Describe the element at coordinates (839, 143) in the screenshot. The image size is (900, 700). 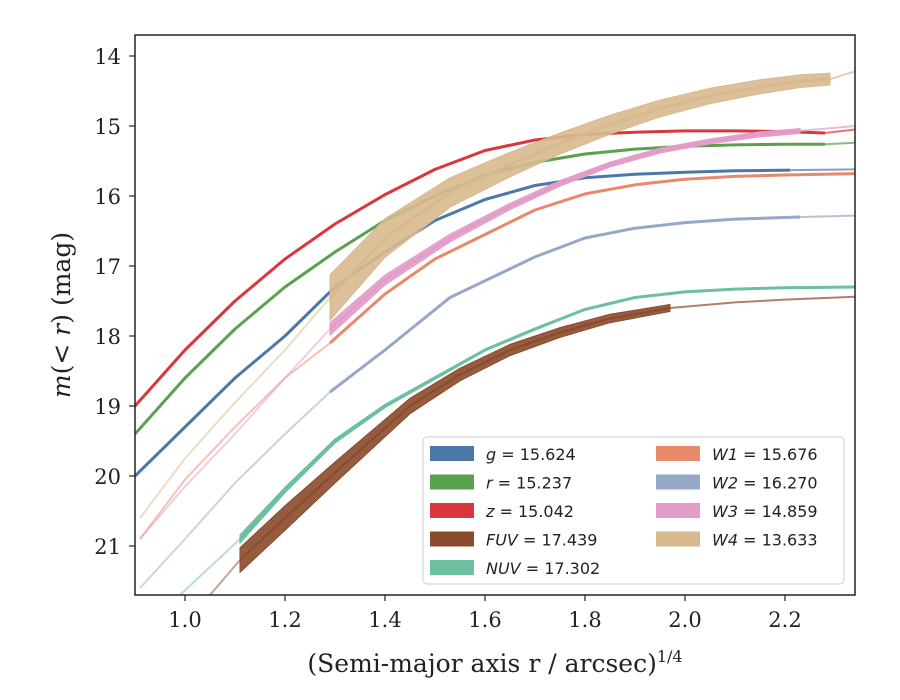
I see `series-r-extrapolation-outer` at that location.